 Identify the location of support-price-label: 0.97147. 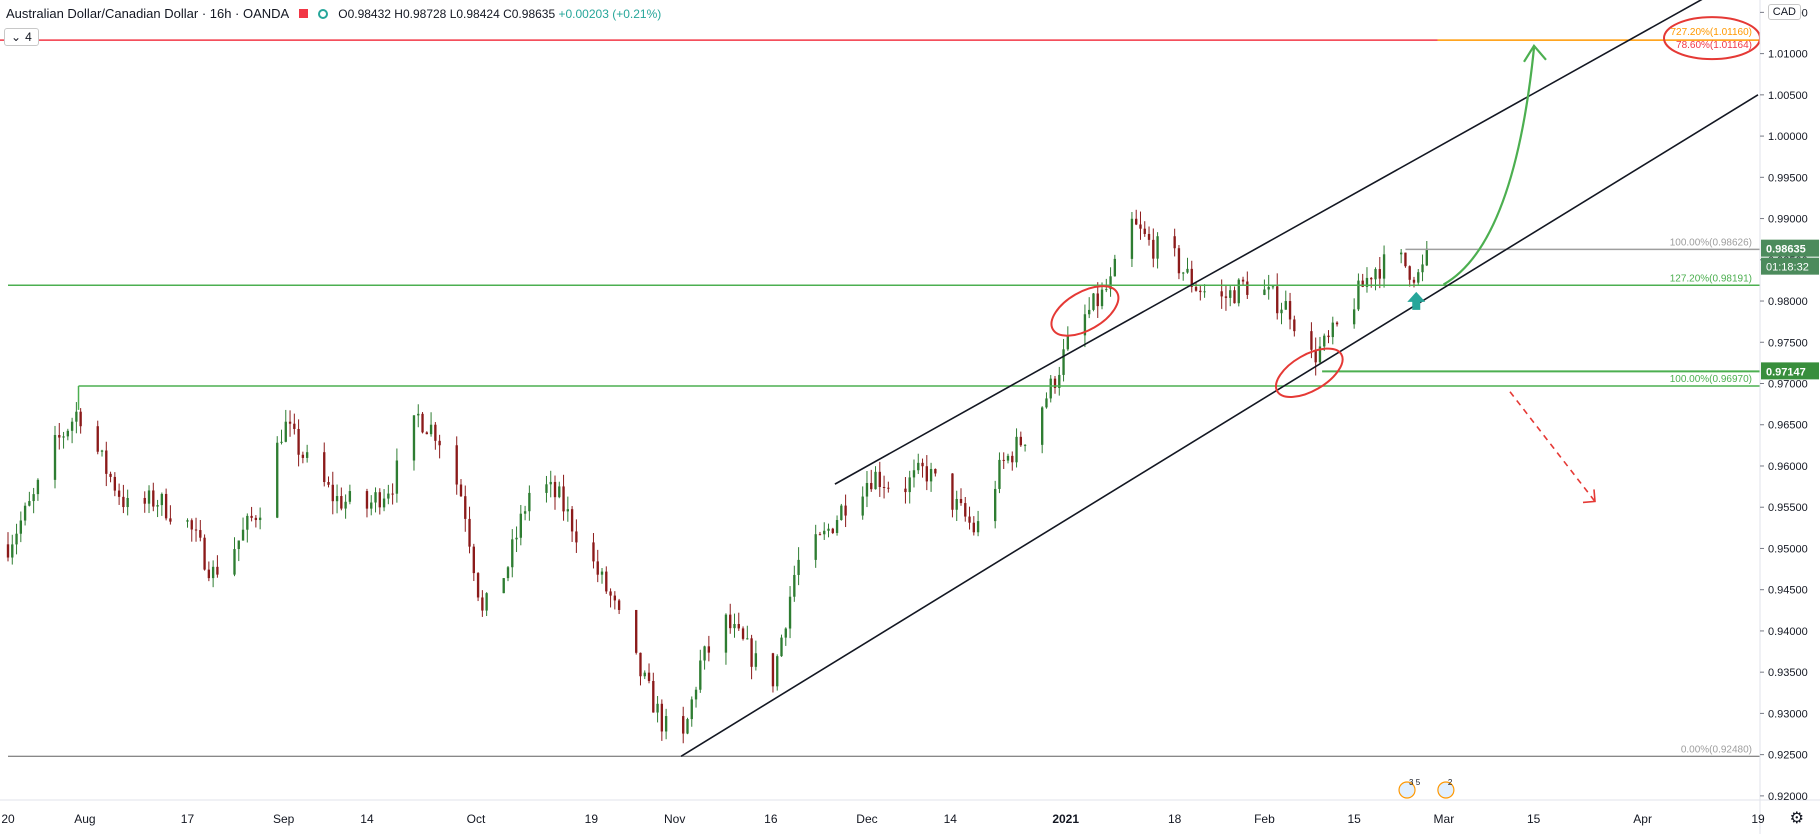
(1786, 372).